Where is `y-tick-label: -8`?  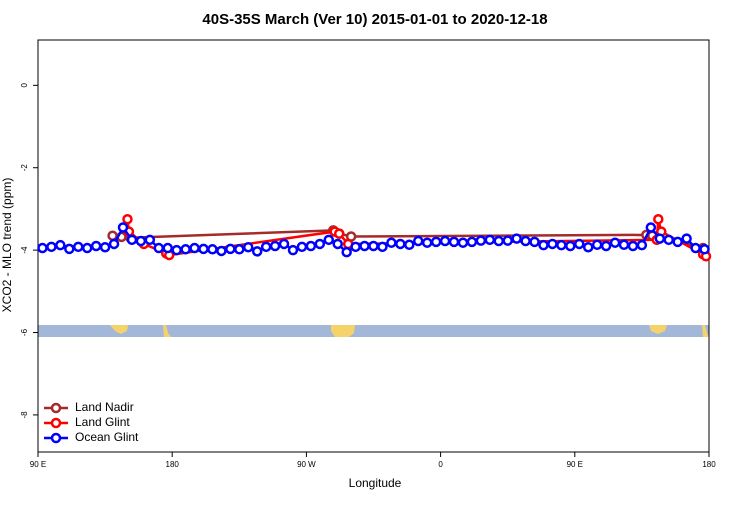 y-tick-label: -8 is located at coordinates (24, 415).